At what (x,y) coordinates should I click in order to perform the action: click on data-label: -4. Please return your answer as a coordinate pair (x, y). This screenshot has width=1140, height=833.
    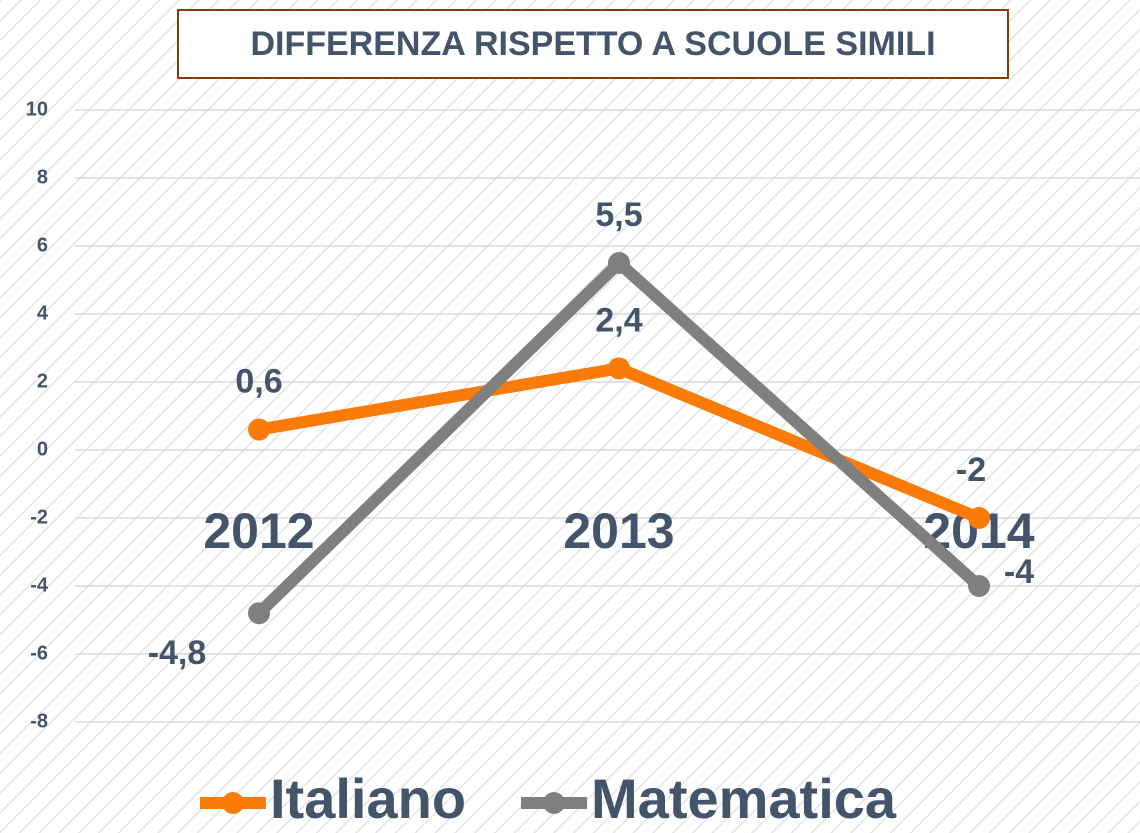
    Looking at the image, I should click on (1019, 572).